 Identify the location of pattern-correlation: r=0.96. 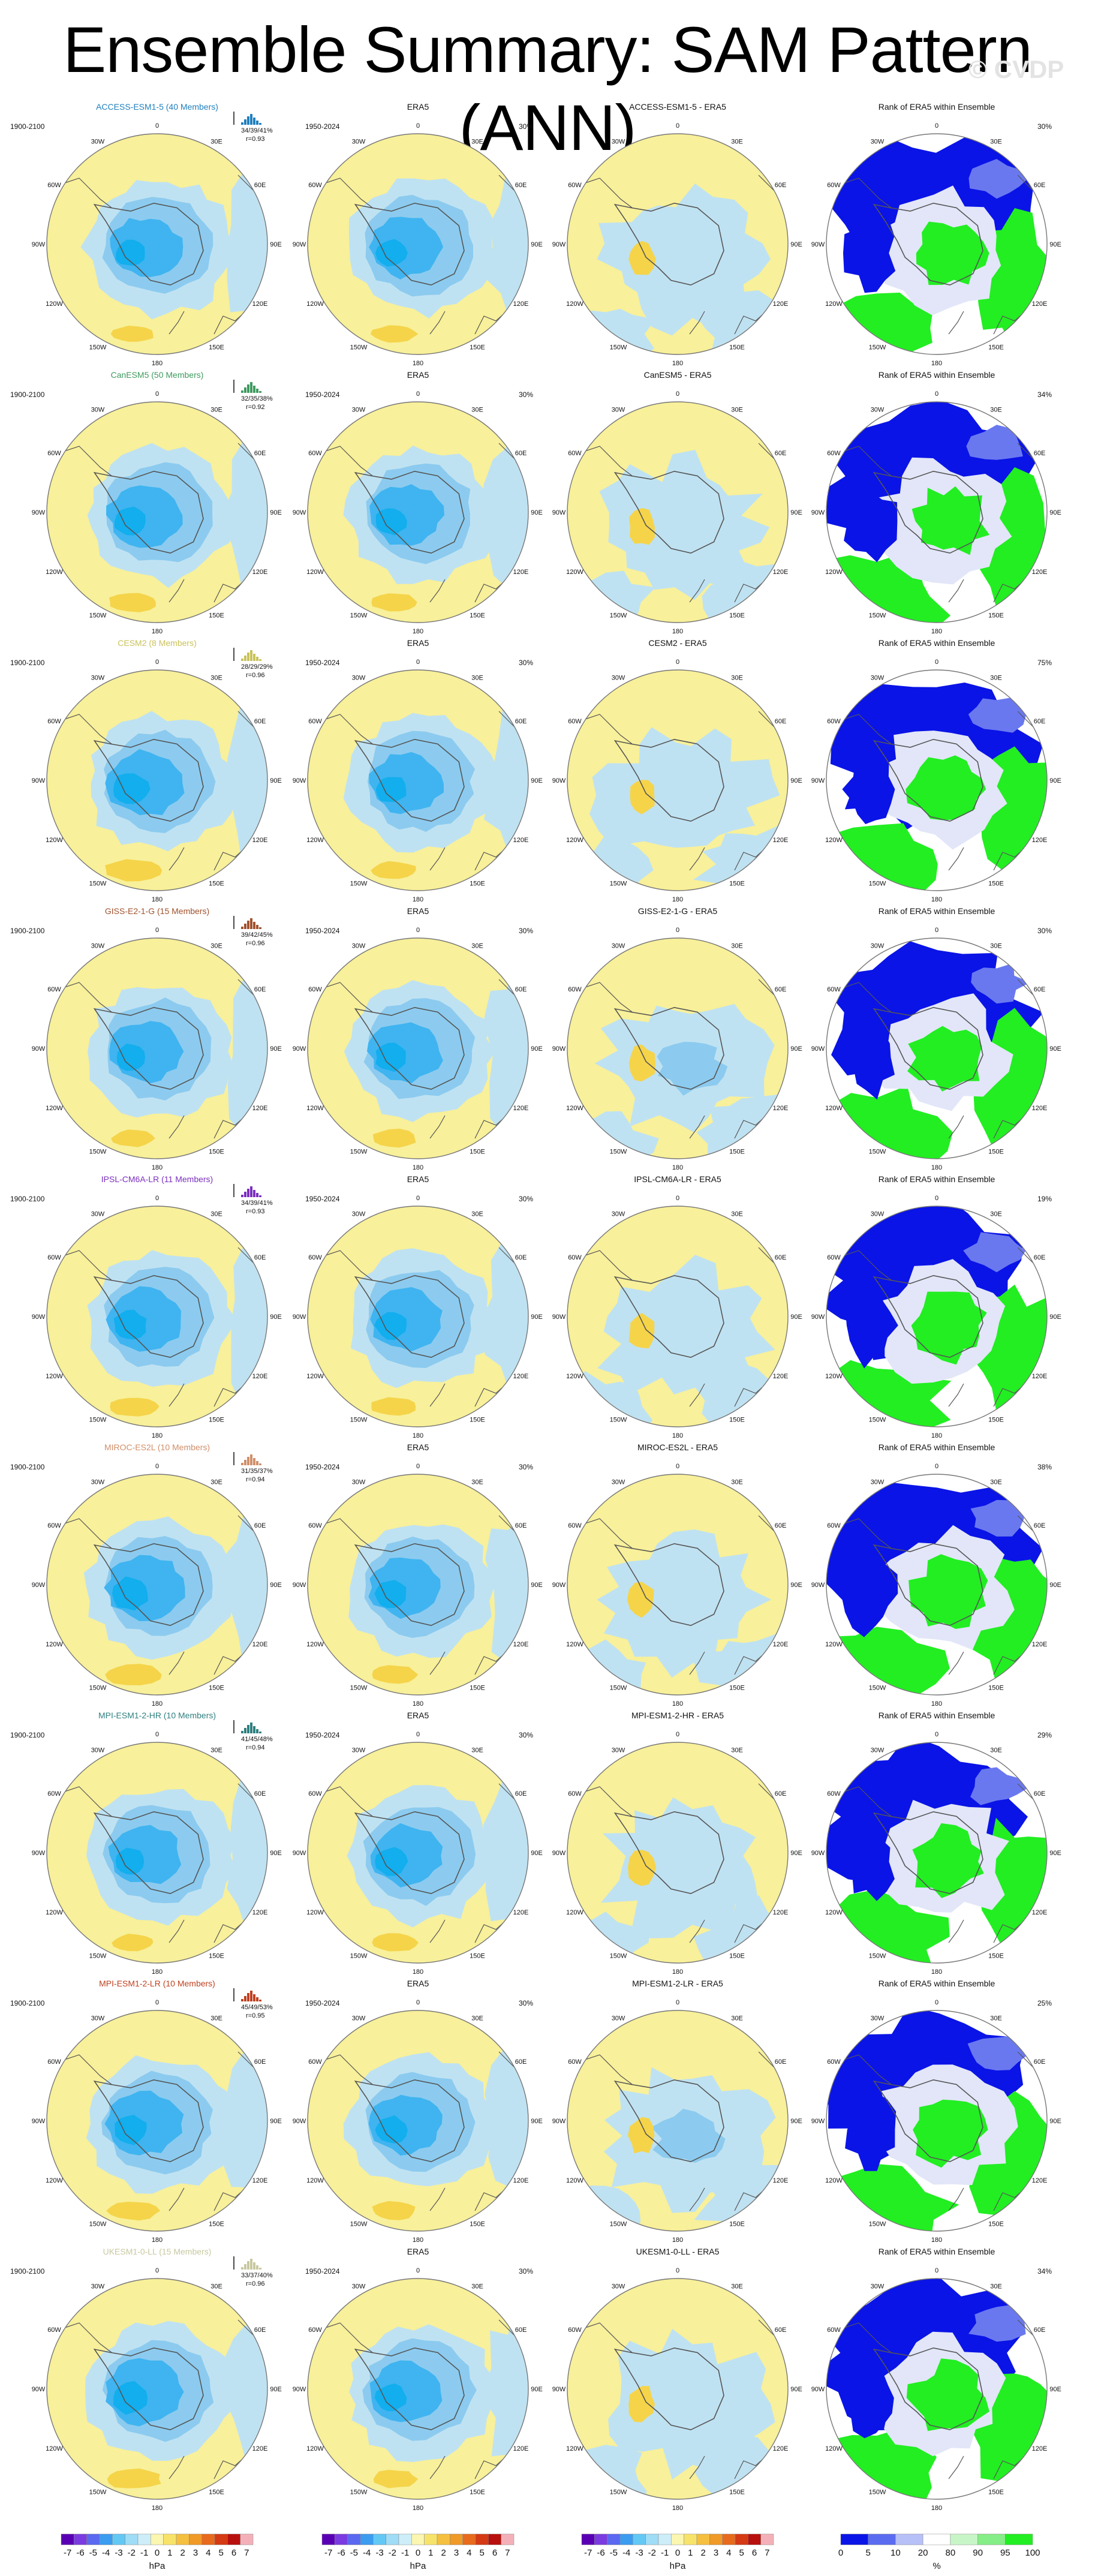
(256, 944).